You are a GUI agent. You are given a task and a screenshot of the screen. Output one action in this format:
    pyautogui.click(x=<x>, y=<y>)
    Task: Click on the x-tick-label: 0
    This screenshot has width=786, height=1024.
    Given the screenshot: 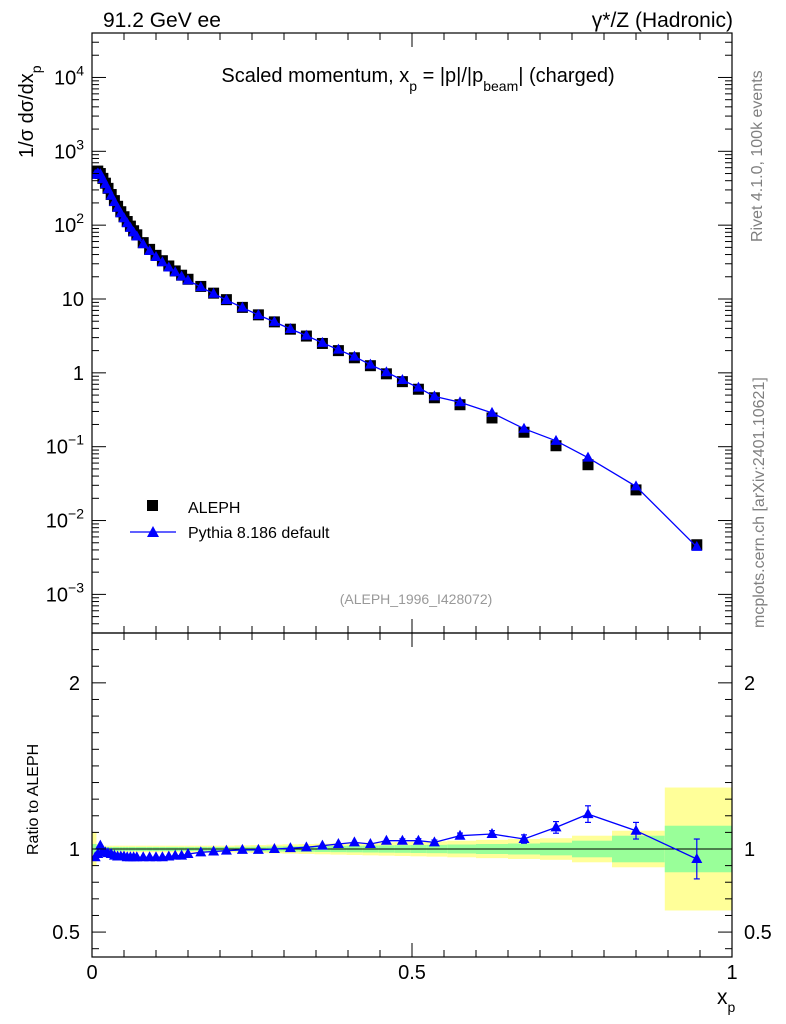 What is the action you would take?
    pyautogui.click(x=91, y=973)
    